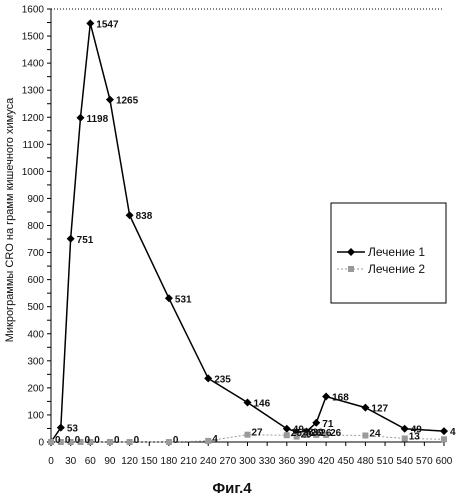  I want to click on y-tick-label: 900, so click(35, 199).